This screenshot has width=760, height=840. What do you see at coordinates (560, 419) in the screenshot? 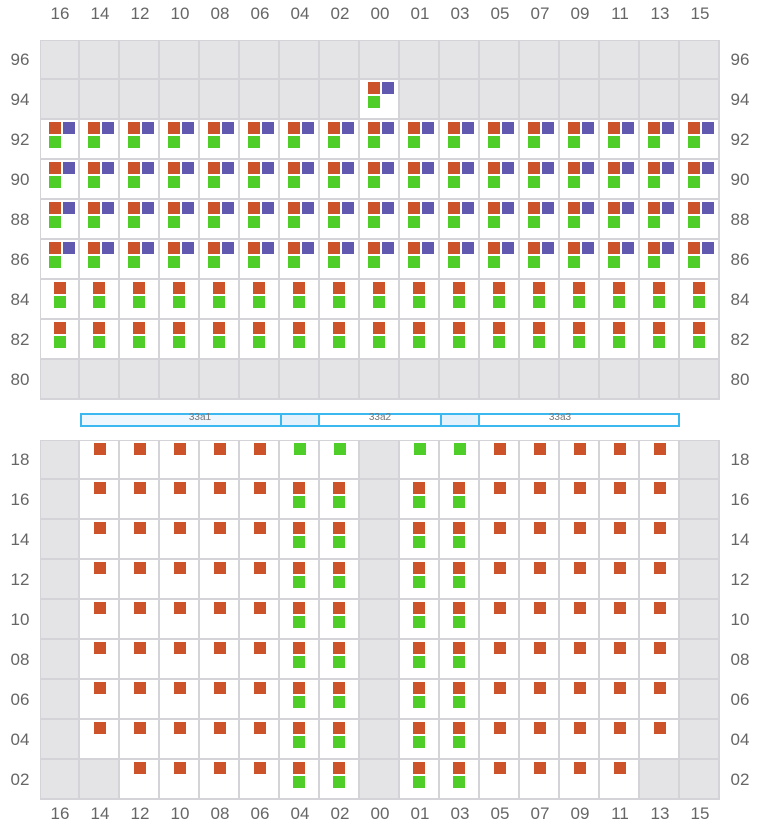
I see `range-33a3: 33a3` at bounding box center [560, 419].